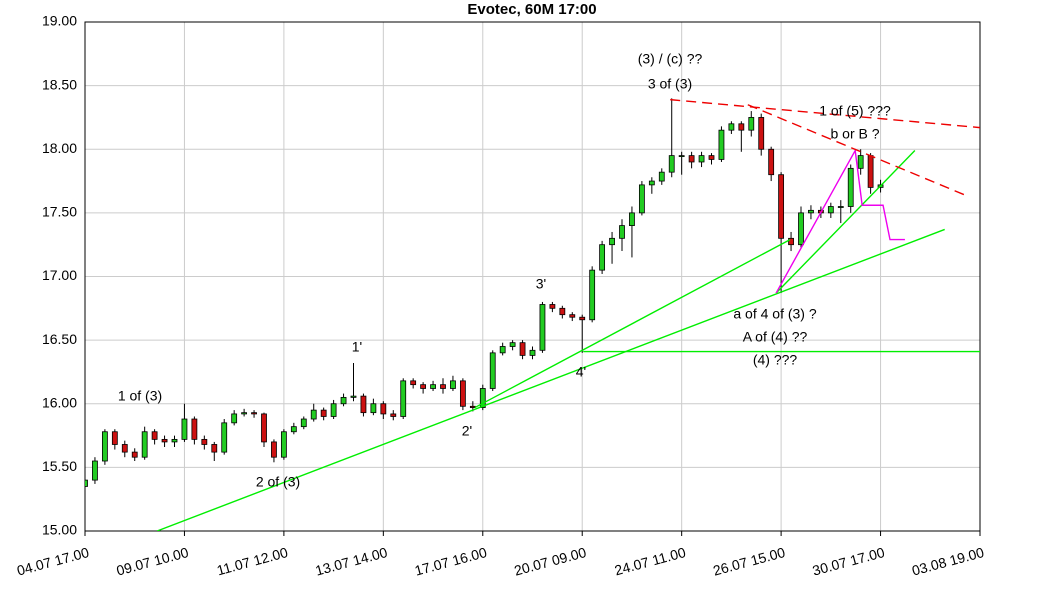 The width and height of the screenshot is (1063, 596). I want to click on annotation: 1 of (3), so click(140, 396).